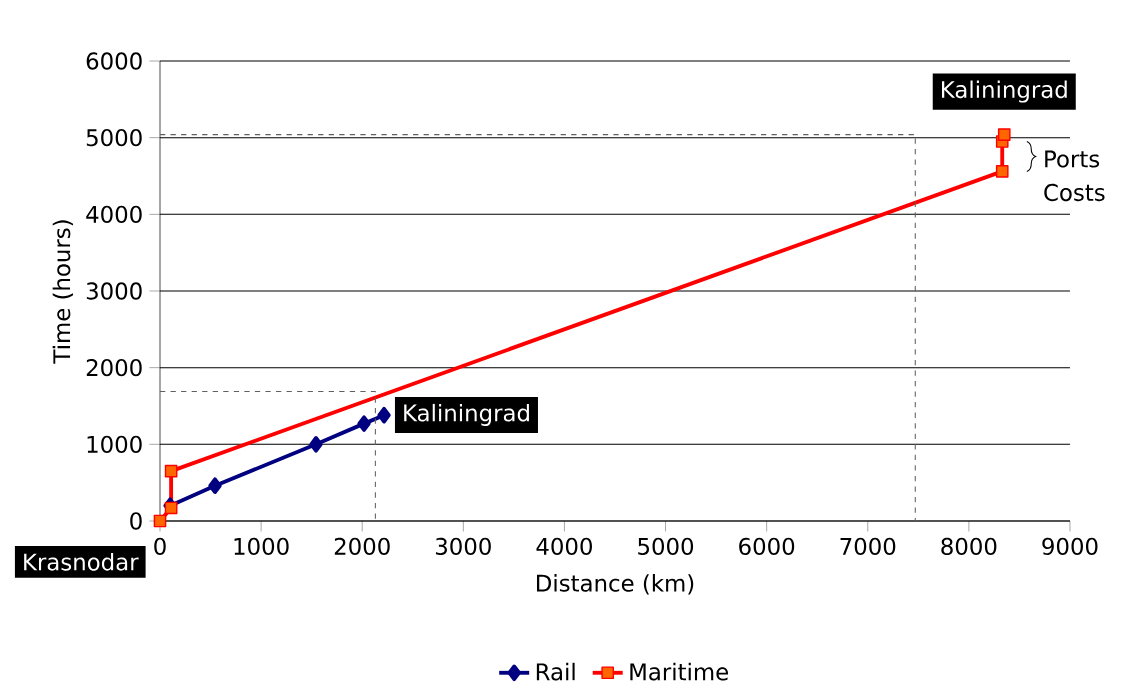 The height and width of the screenshot is (700, 1138). What do you see at coordinates (1072, 159) in the screenshot?
I see `annotation: Ports` at bounding box center [1072, 159].